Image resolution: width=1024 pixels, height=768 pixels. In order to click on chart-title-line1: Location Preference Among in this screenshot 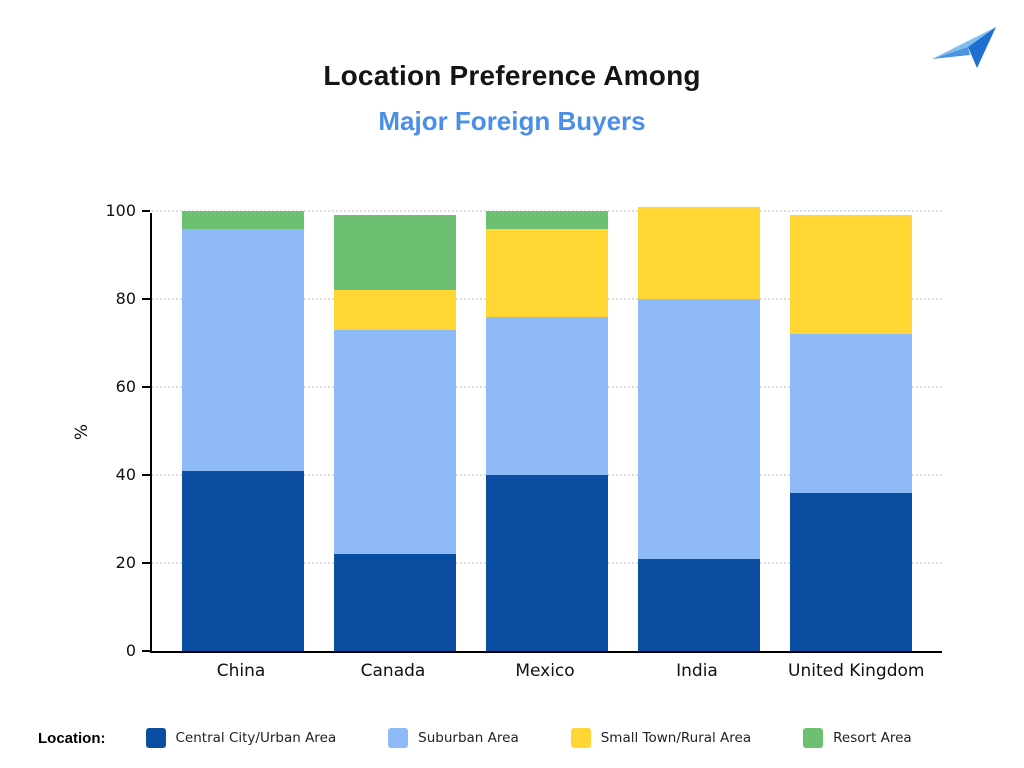, I will do `click(512, 75)`.